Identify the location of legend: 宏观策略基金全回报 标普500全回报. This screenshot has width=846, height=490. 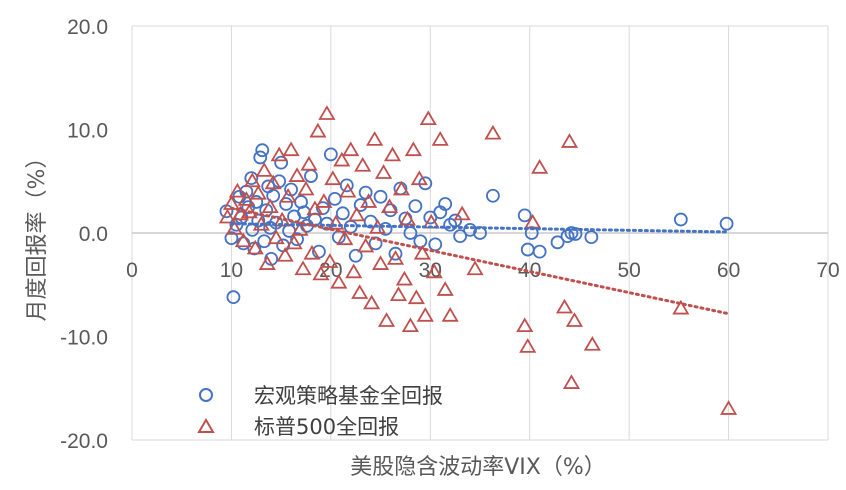
(320, 411).